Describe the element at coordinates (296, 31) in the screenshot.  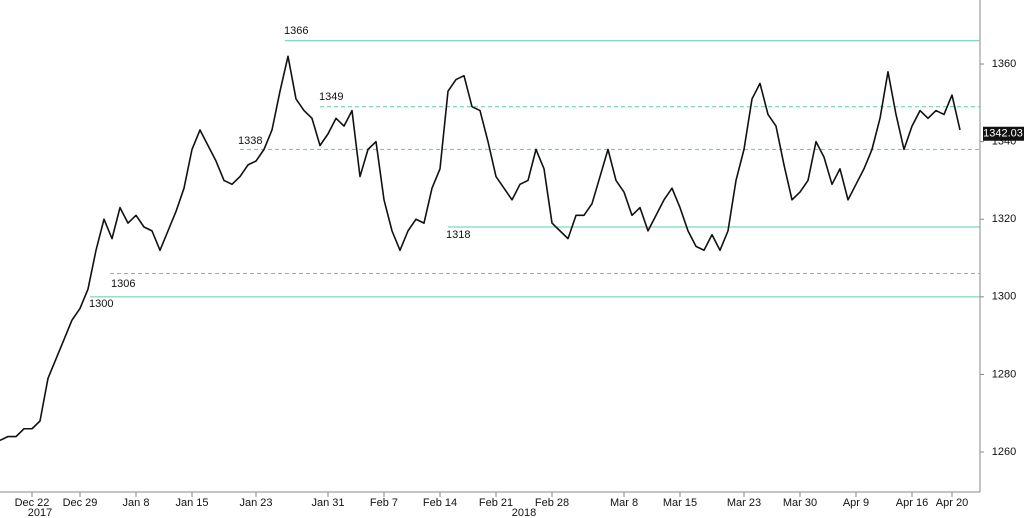
I see `level-label: 1366` at that location.